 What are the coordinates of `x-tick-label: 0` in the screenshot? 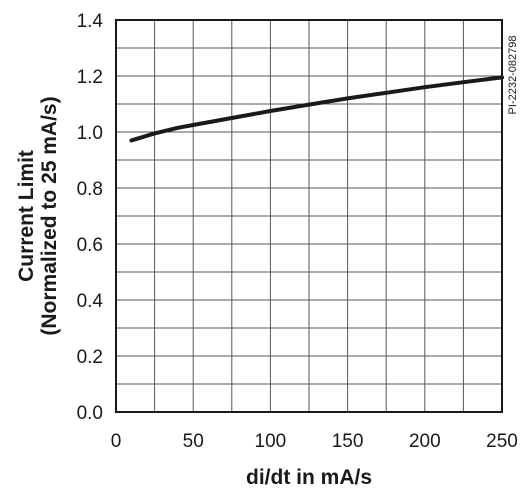 It's located at (116, 441).